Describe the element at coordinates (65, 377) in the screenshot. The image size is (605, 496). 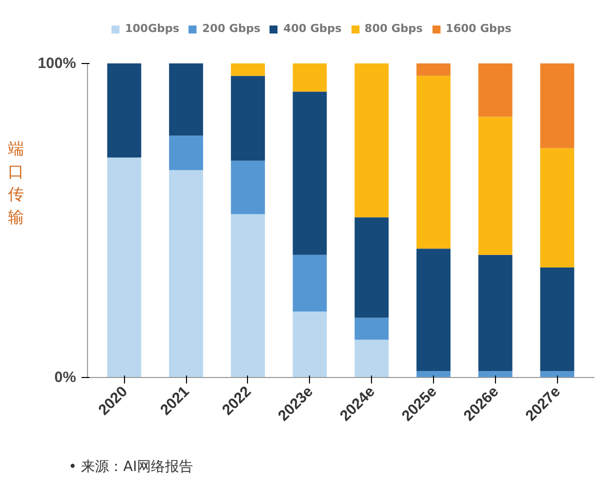
I see `y-tick-label: 0%` at that location.